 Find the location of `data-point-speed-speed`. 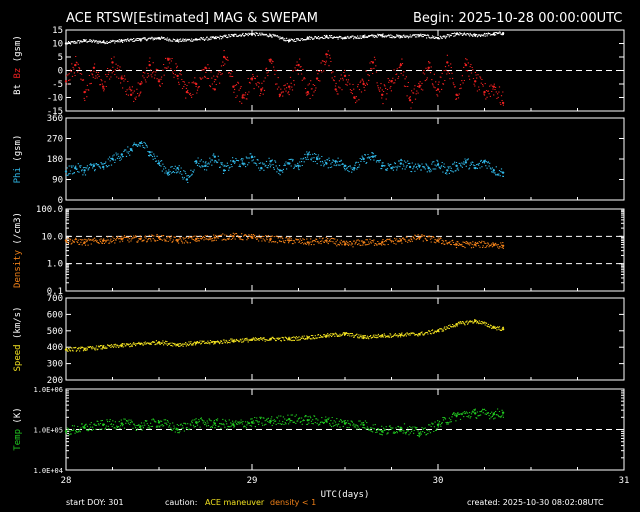

data-point-speed-speed is located at coordinates (363, 337).